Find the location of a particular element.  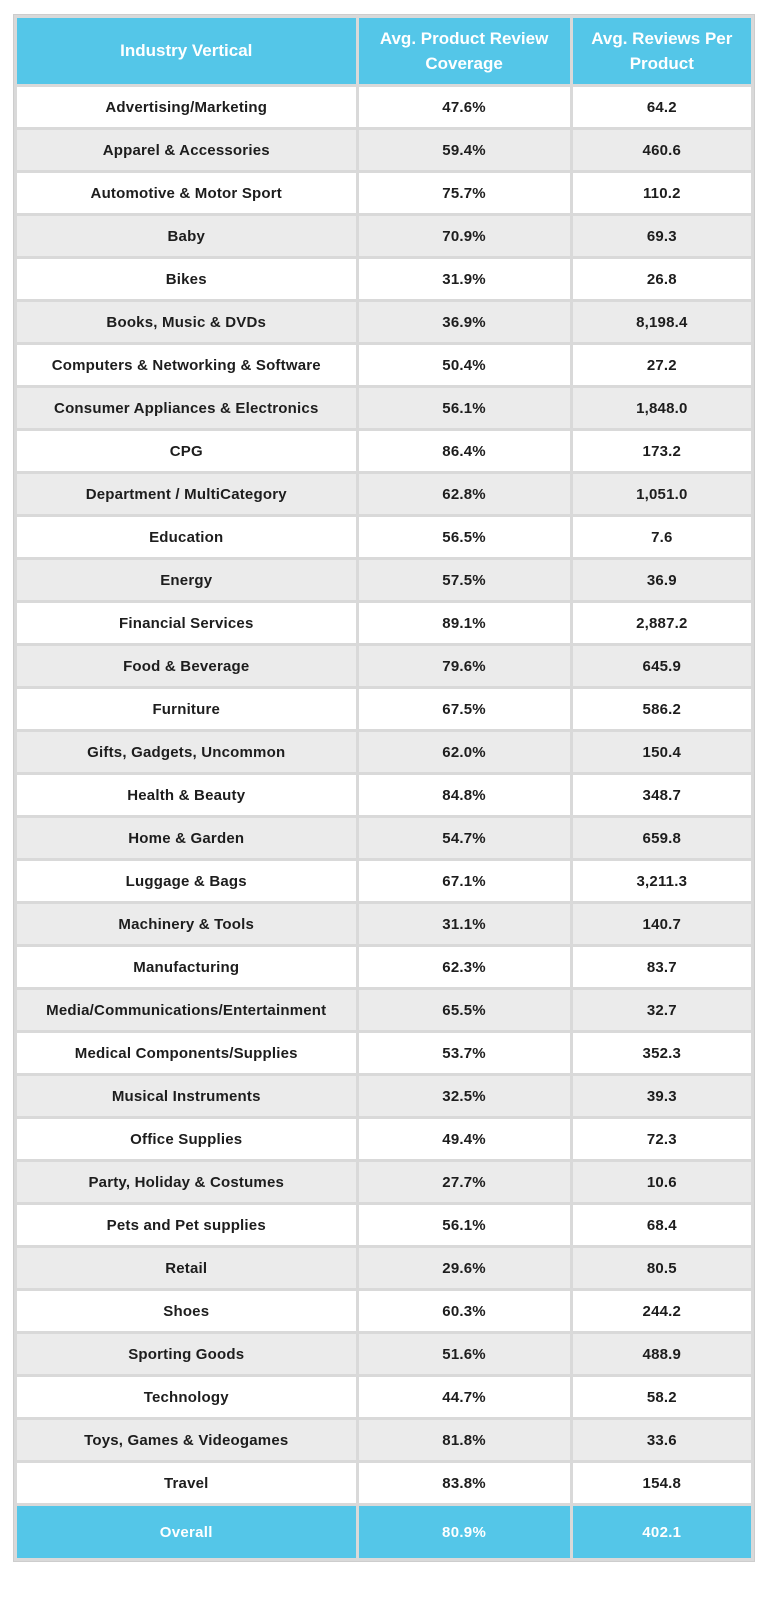

coverage-cell: 79.6% is located at coordinates (464, 666).